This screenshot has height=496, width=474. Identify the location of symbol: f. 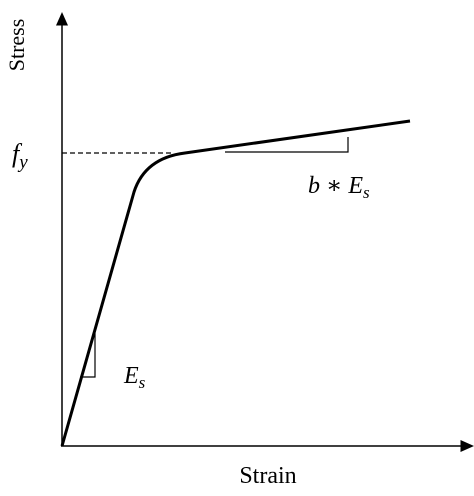
(17, 153).